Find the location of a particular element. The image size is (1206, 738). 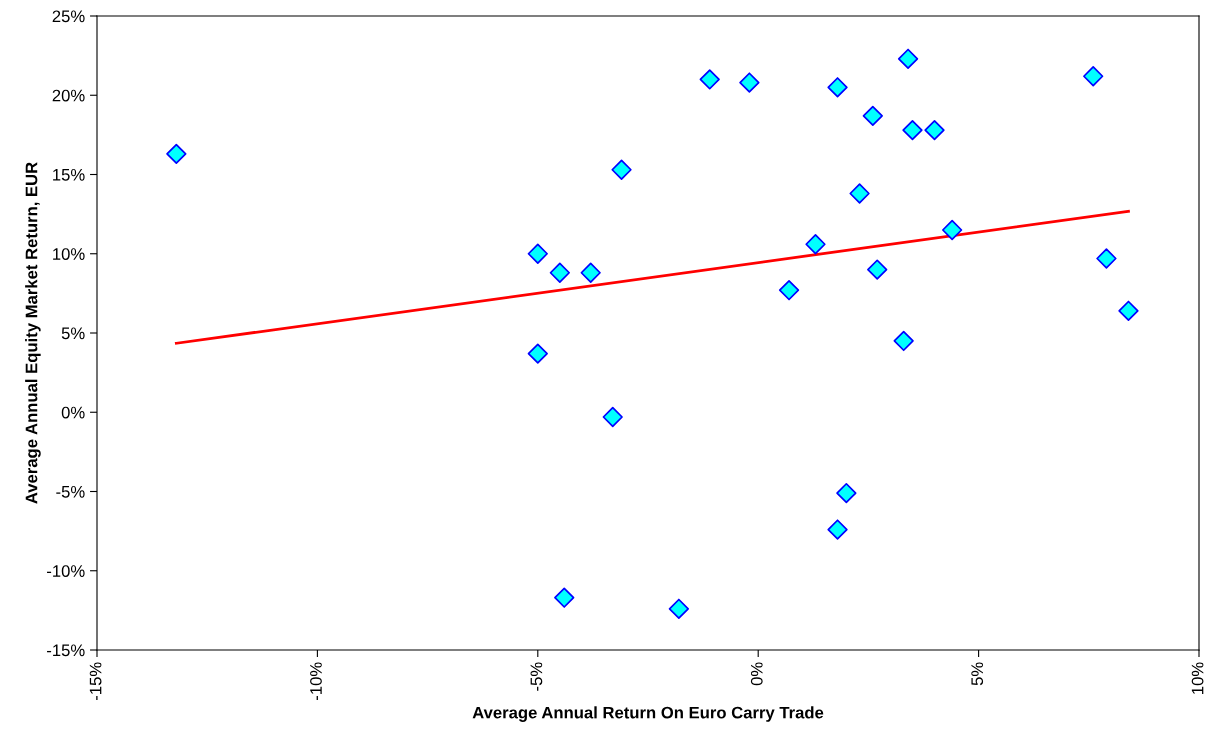

y-tick-label: -15% is located at coordinates (66, 650).